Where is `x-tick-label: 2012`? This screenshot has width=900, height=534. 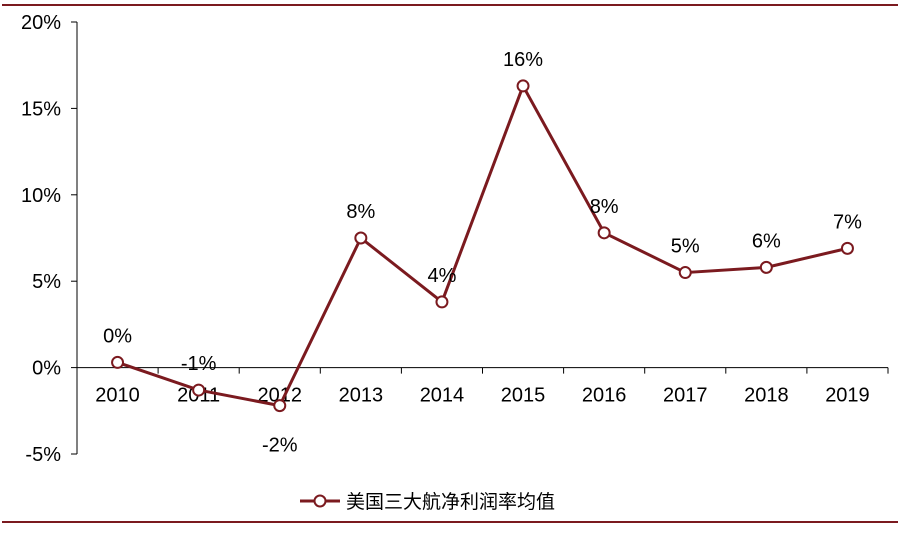 x-tick-label: 2012 is located at coordinates (280, 396).